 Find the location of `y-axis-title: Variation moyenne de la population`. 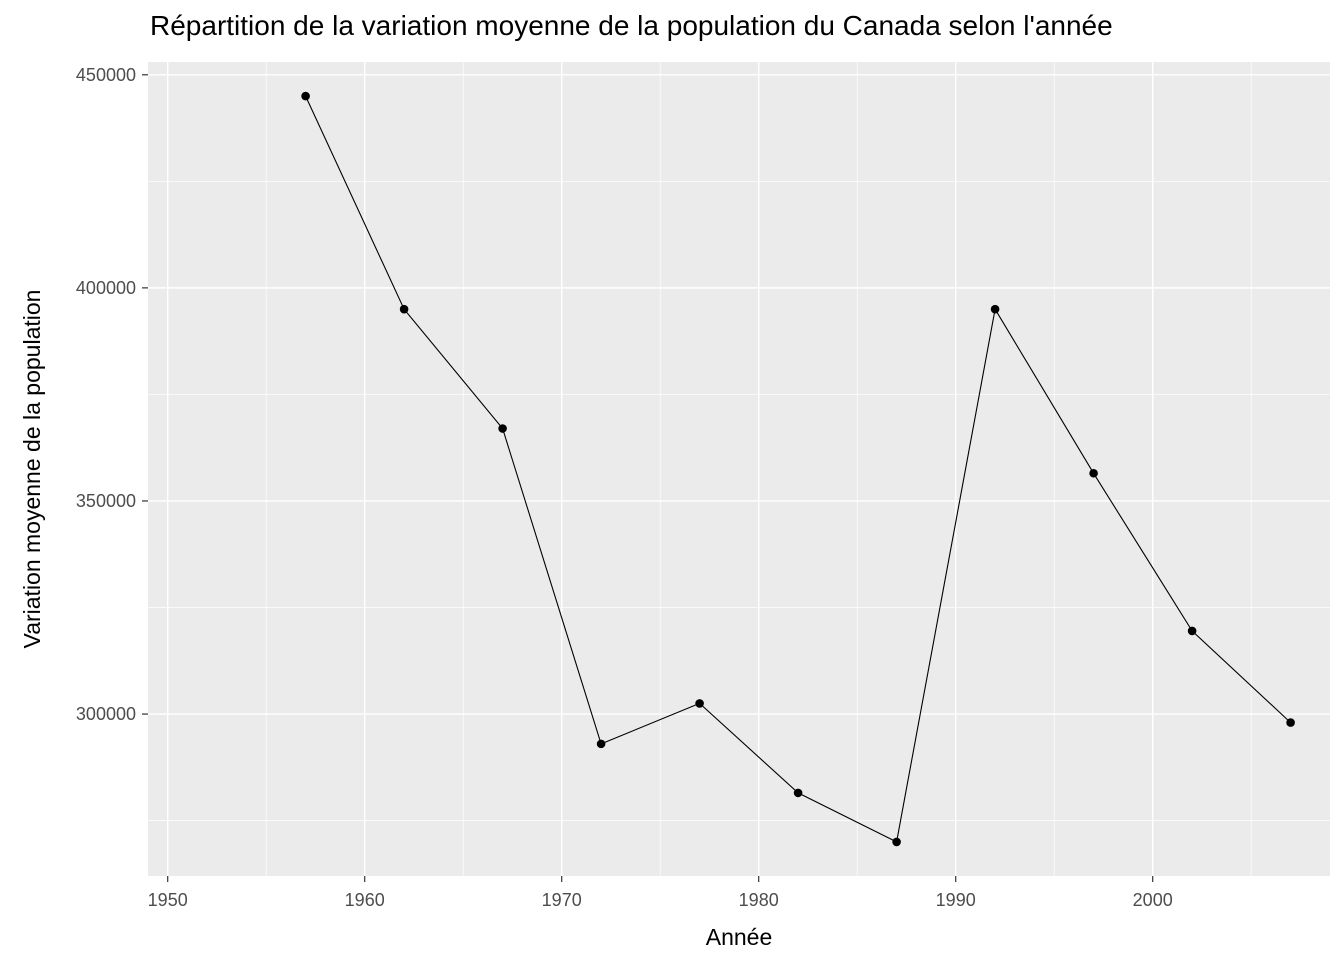

y-axis-title: Variation moyenne de la population is located at coordinates (32, 469).